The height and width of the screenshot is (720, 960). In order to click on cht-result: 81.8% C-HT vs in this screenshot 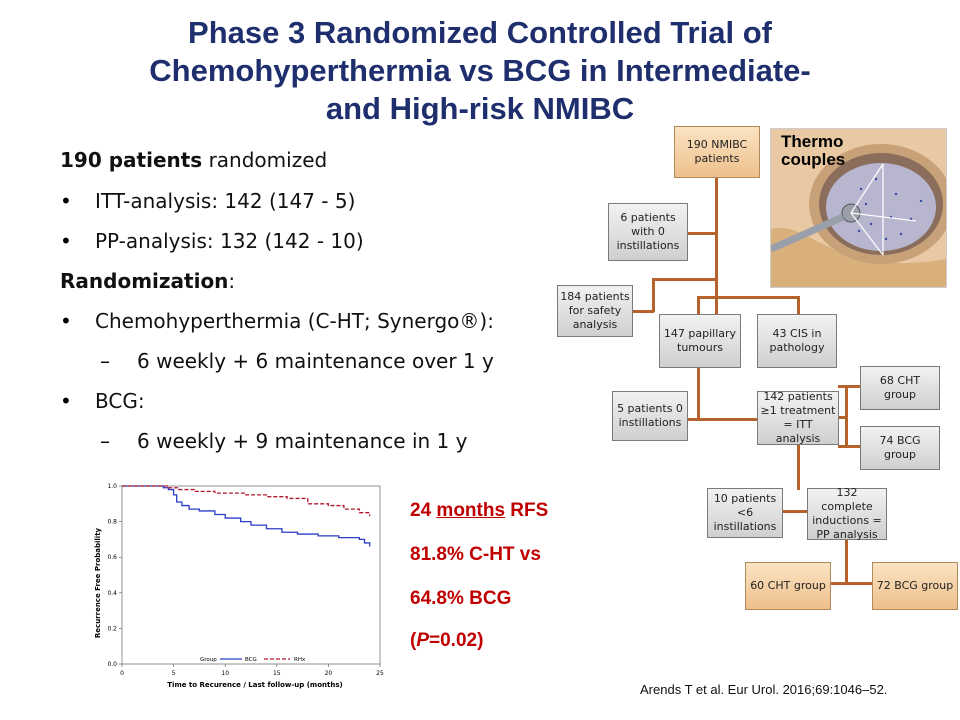, I will do `click(475, 554)`.